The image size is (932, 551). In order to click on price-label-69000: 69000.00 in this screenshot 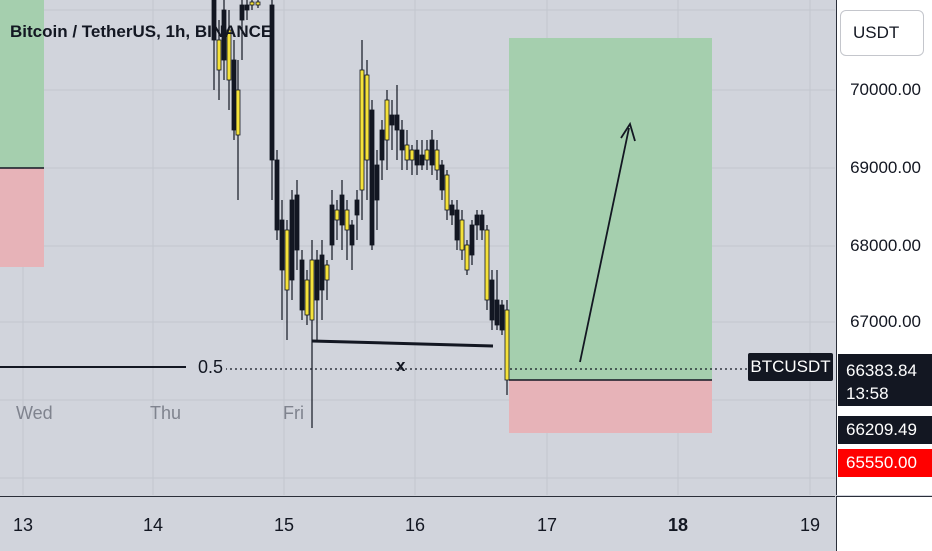, I will do `click(885, 167)`.